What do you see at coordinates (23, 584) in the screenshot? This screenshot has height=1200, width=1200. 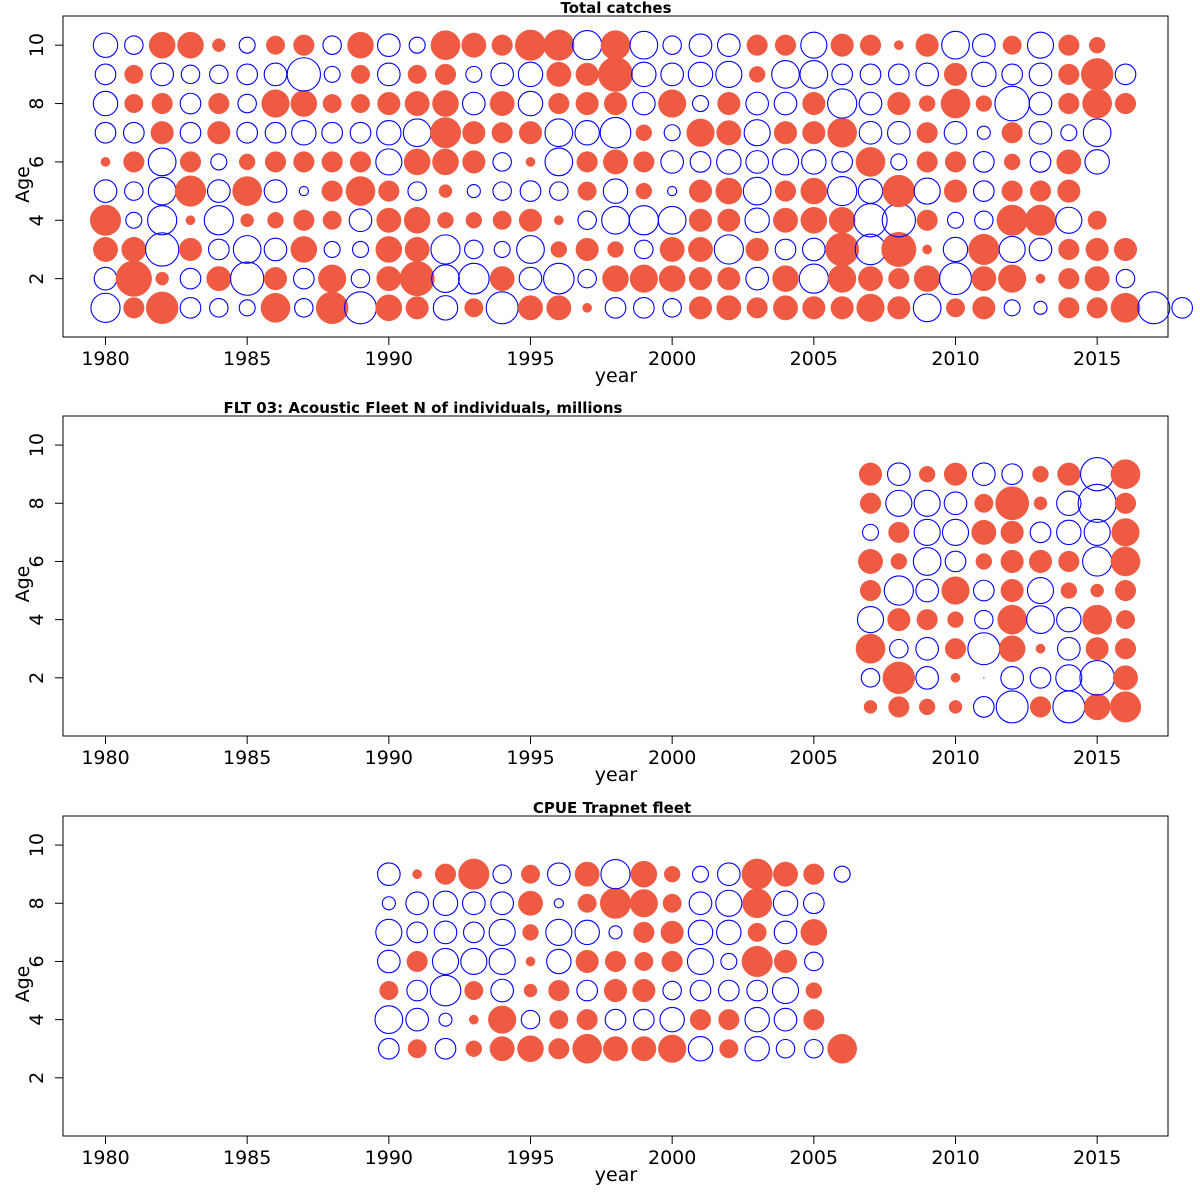 I see `y-axis-label: Age` at bounding box center [23, 584].